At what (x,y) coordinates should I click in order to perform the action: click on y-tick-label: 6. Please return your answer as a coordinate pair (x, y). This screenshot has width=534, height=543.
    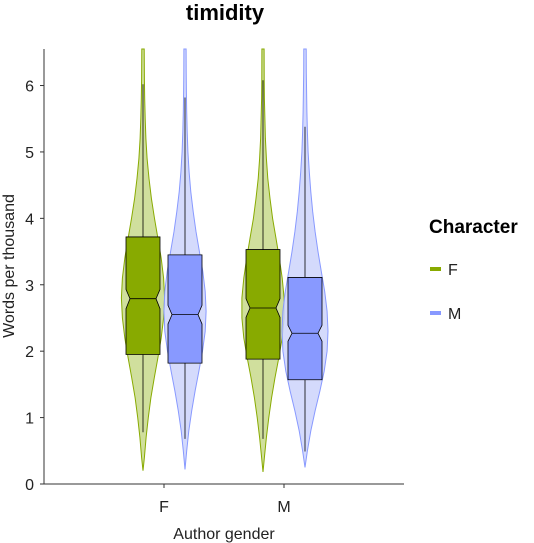
    Looking at the image, I should click on (29, 87).